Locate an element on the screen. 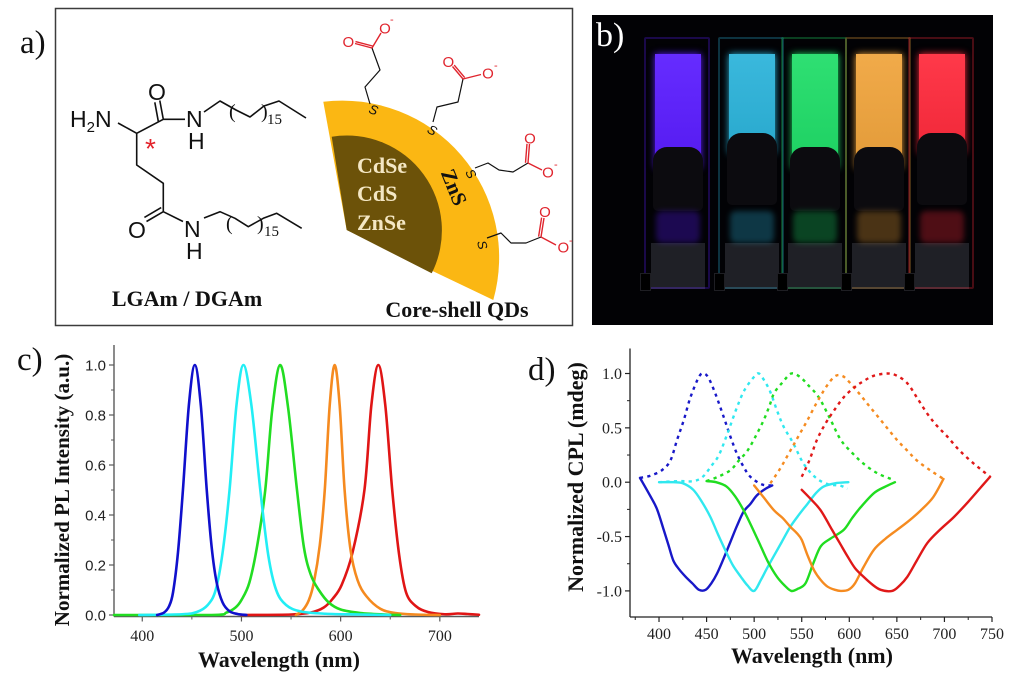 The height and width of the screenshot is (682, 1024). chain-repeat-bottom: 15 is located at coordinates (271, 232).